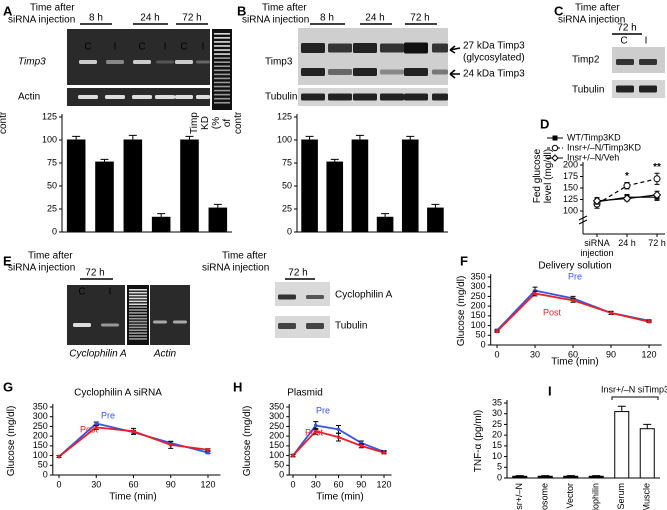 This screenshot has height=510, width=667. What do you see at coordinates (627, 176) in the screenshot?
I see `significance-mark: *` at bounding box center [627, 176].